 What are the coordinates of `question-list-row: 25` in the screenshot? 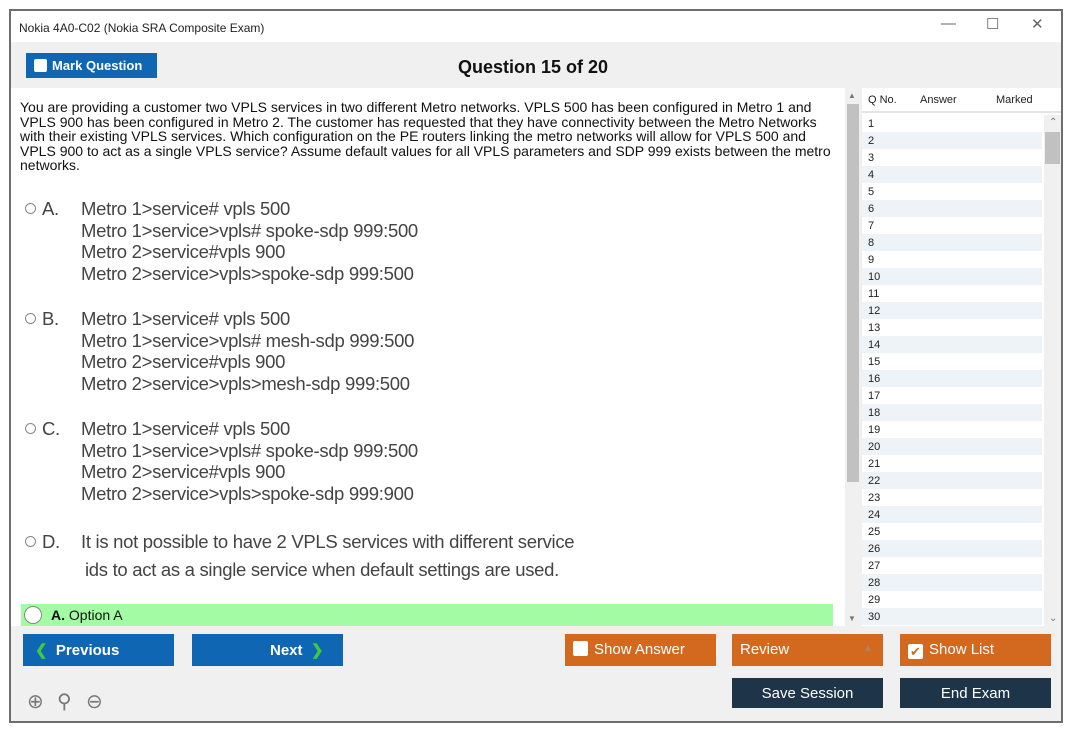 It's located at (874, 532).